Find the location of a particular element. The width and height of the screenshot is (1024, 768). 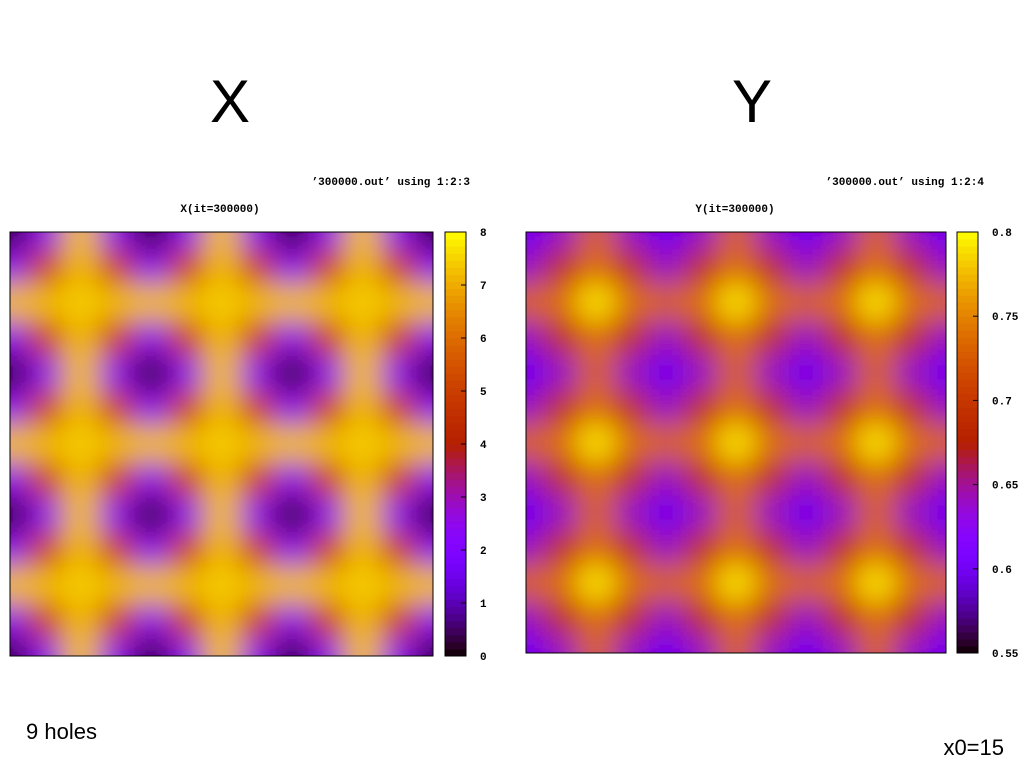

colorbar-tick-label: 0.65 is located at coordinates (1005, 487).